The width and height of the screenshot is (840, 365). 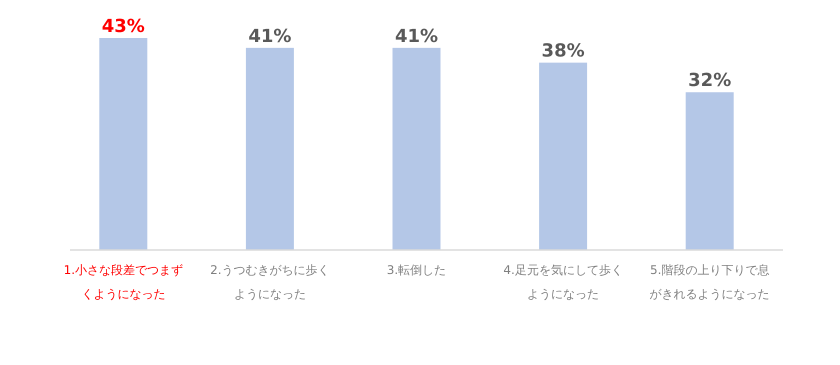 I want to click on x-tick-label: 1.小さな段差でつまずくようになった, so click(x=123, y=282).